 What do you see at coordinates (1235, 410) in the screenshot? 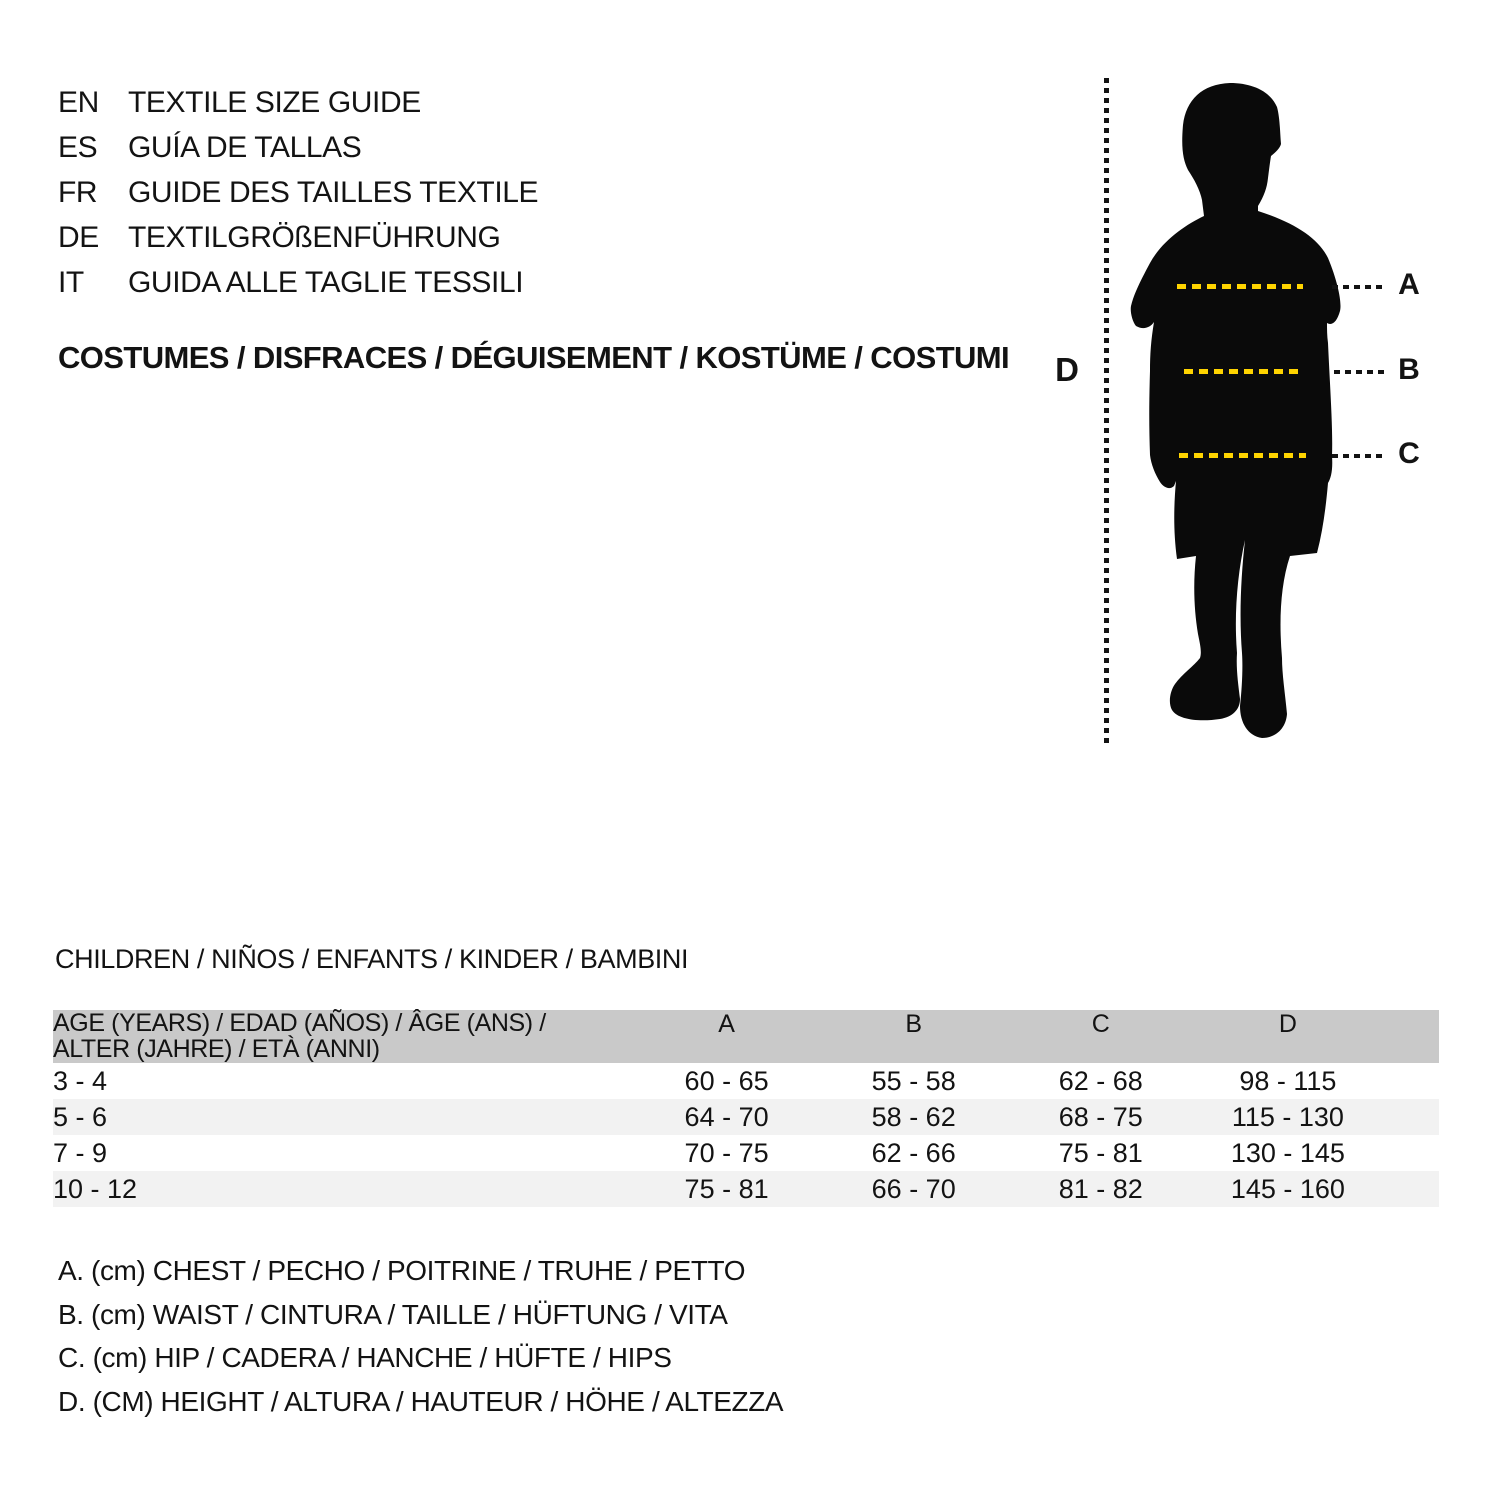
I see `child-silhouette-icon` at bounding box center [1235, 410].